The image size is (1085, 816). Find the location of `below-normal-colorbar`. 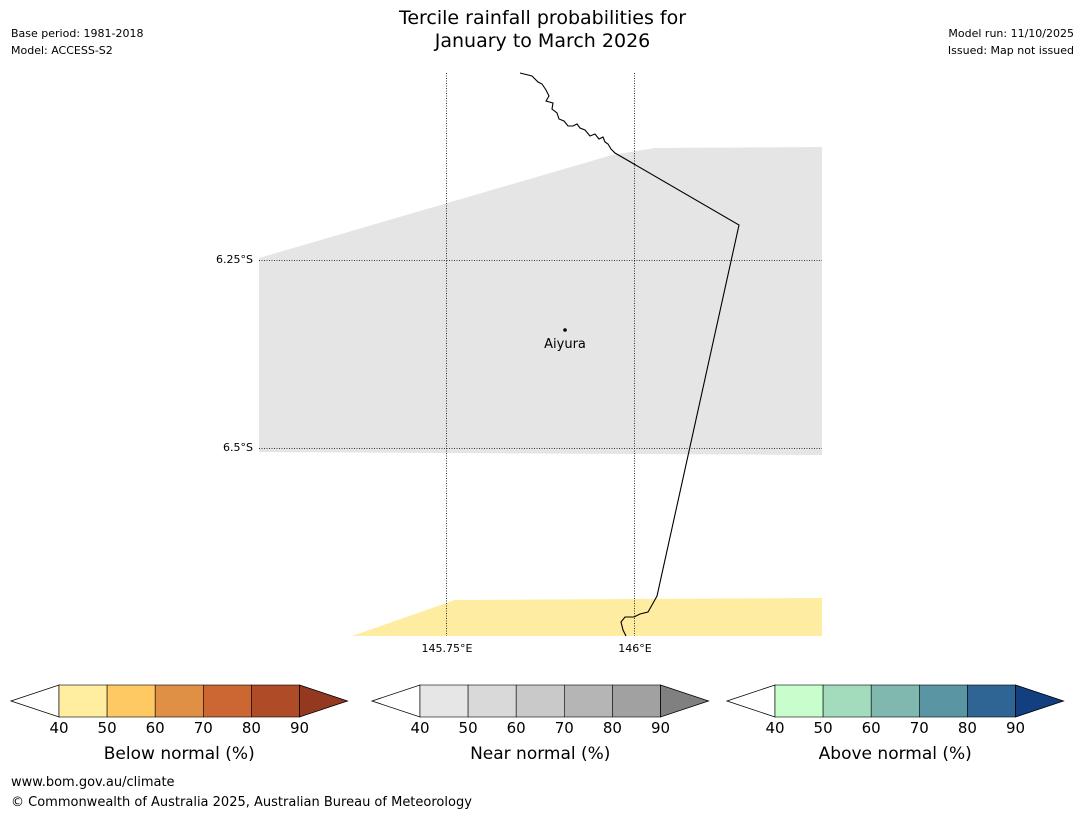

below-normal-colorbar is located at coordinates (179, 701).